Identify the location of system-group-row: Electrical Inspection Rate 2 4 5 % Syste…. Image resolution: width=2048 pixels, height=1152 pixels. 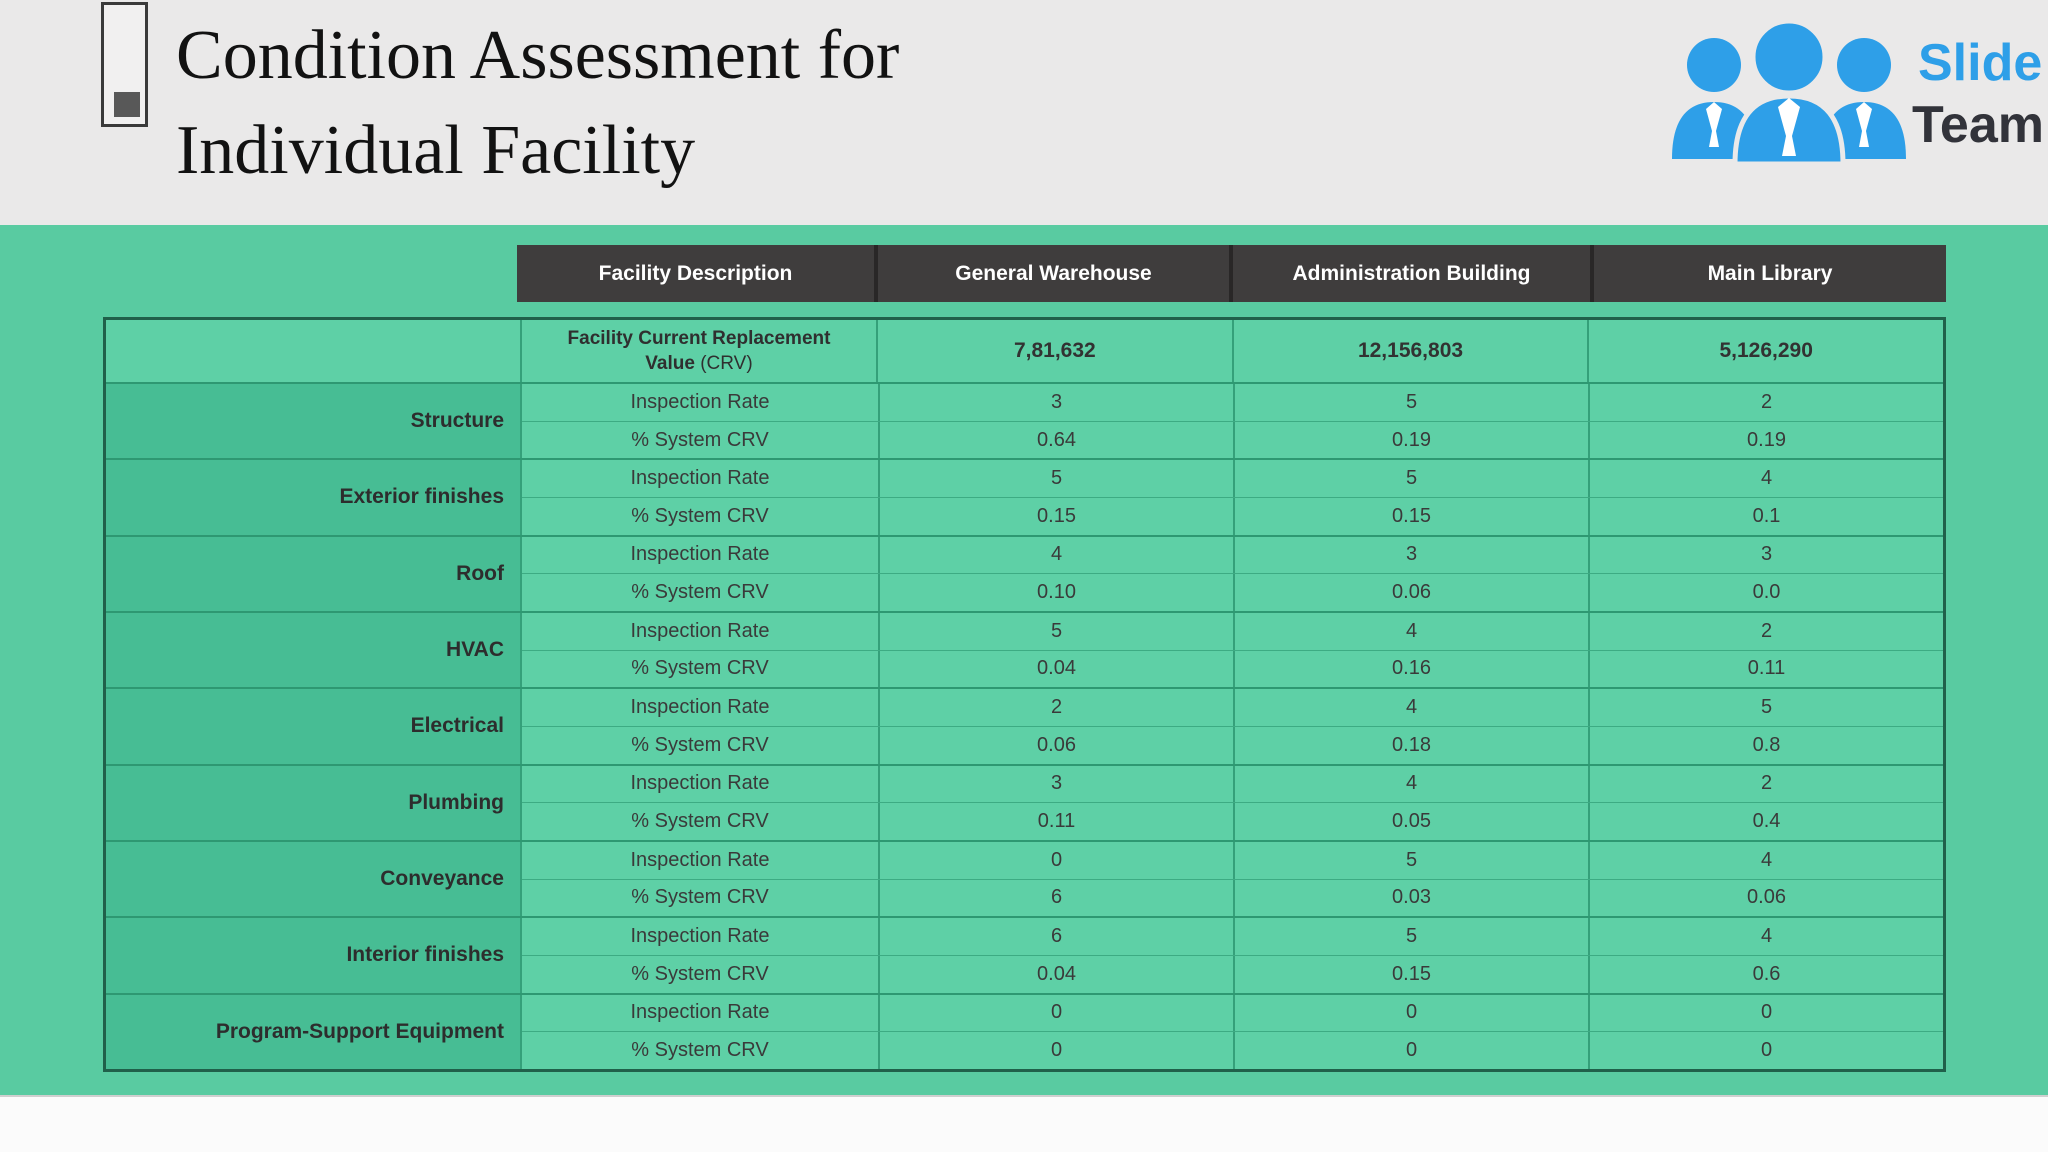
(1024, 725).